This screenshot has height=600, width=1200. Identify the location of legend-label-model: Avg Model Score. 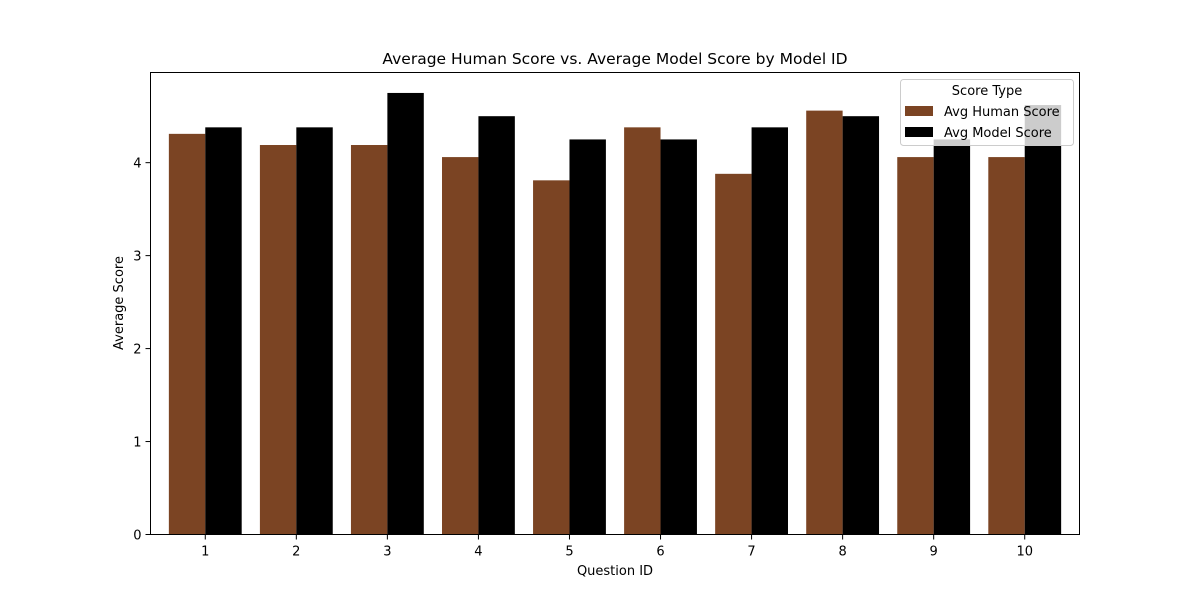
(998, 133).